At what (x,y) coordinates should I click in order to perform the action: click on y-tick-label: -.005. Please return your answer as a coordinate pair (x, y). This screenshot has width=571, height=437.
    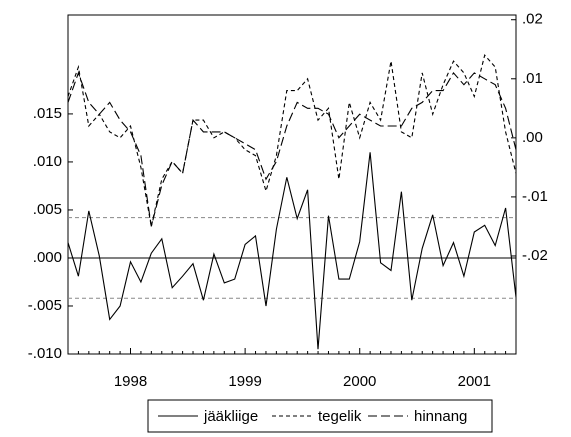
    Looking at the image, I should click on (45, 305).